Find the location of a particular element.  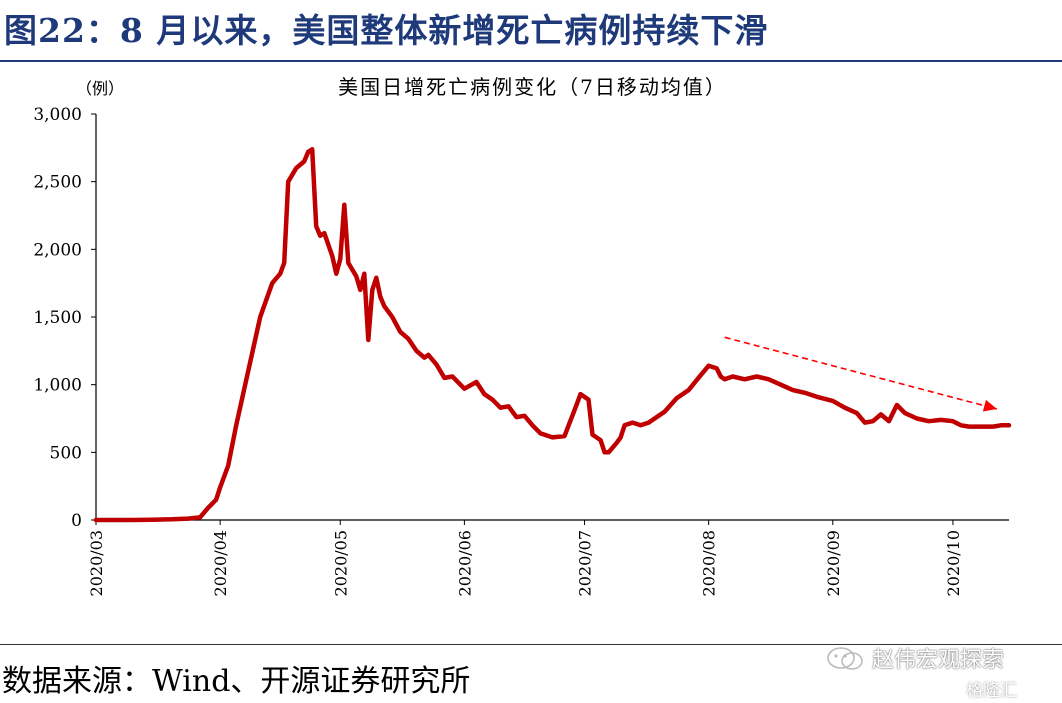

wechat-icon is located at coordinates (845, 658).